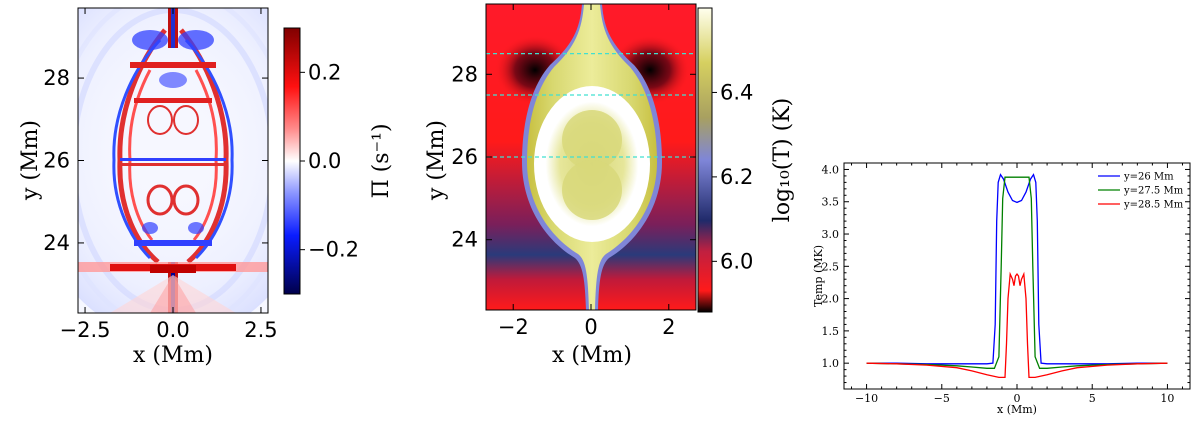  What do you see at coordinates (831, 299) in the screenshot?
I see `y-tick-label: 2.0` at bounding box center [831, 299].